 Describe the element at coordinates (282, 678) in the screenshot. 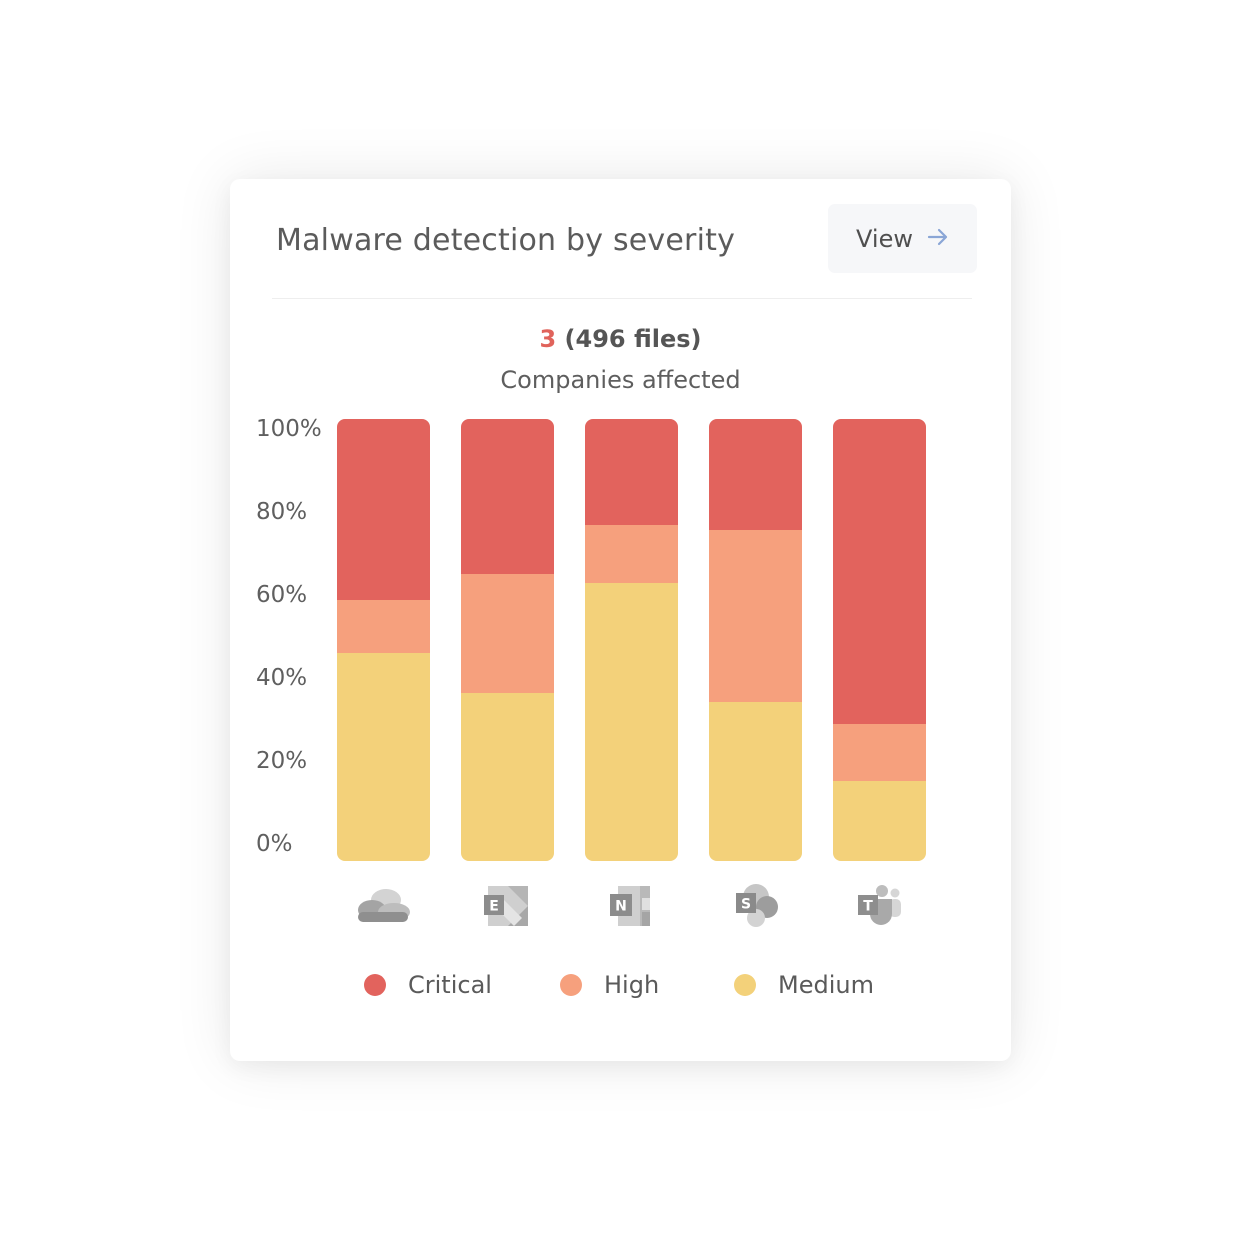

I see `y-tick-label: 40%` at that location.